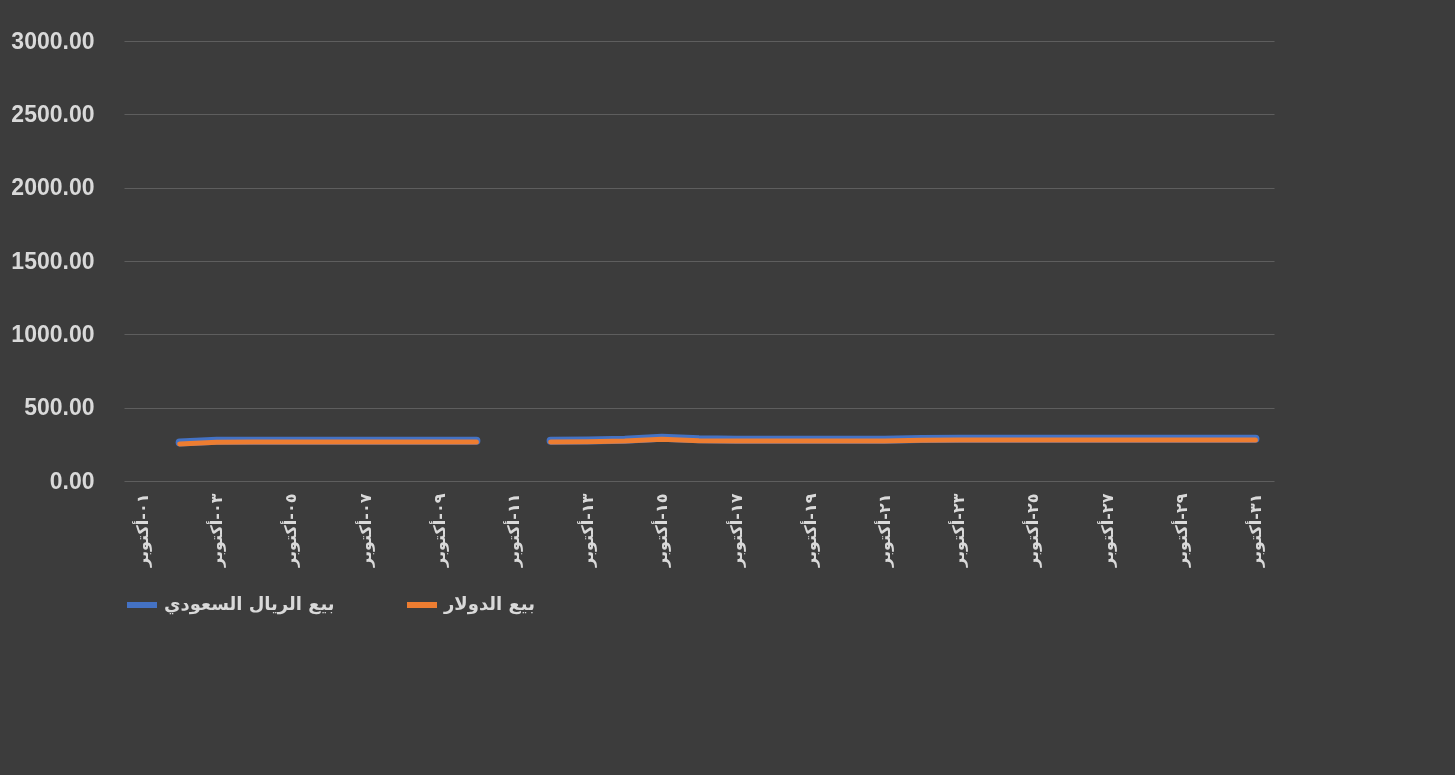 The width and height of the screenshot is (1455, 775). Describe the element at coordinates (249, 604) in the screenshot. I see `legend-label: بيع الريال السعودي` at that location.